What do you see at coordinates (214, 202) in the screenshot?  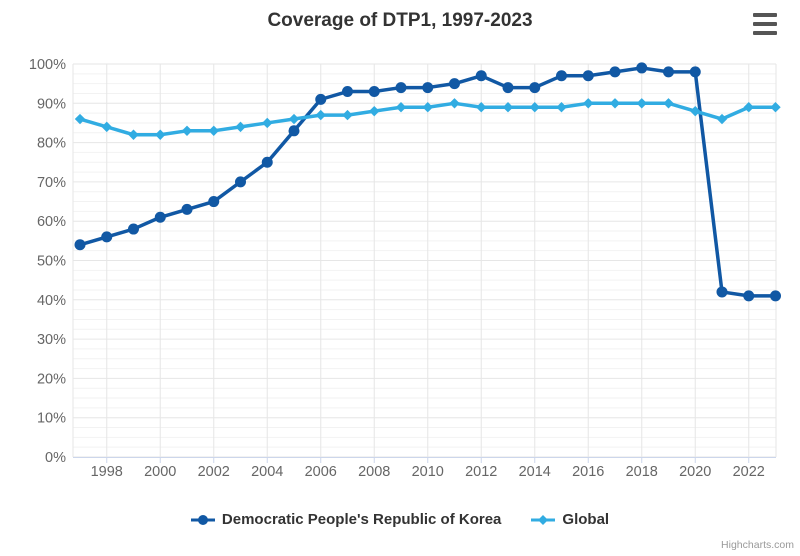 I see `point-dprk-2002` at bounding box center [214, 202].